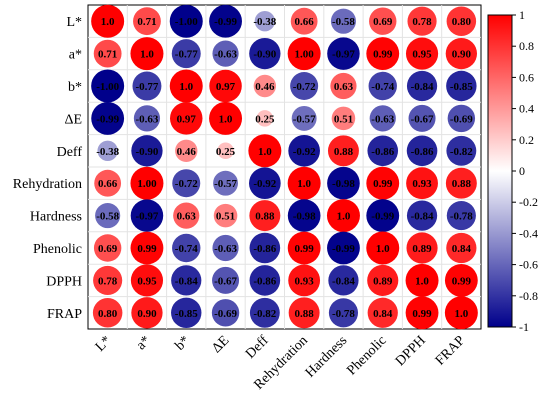 The image size is (550, 404). Describe the element at coordinates (56, 217) in the screenshot. I see `row-label: Hardness` at that location.